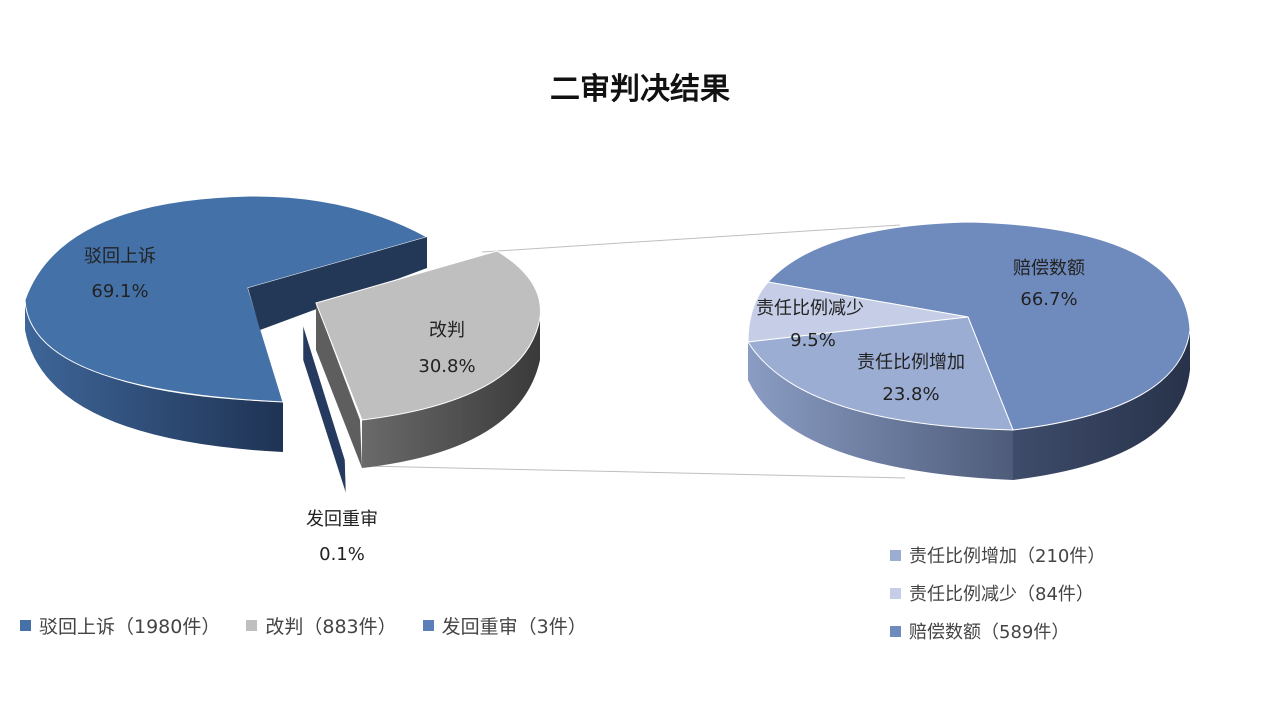 The image size is (1280, 720). I want to click on legend-item-zengjia: 责任比例增加（210件）, so click(997, 555).